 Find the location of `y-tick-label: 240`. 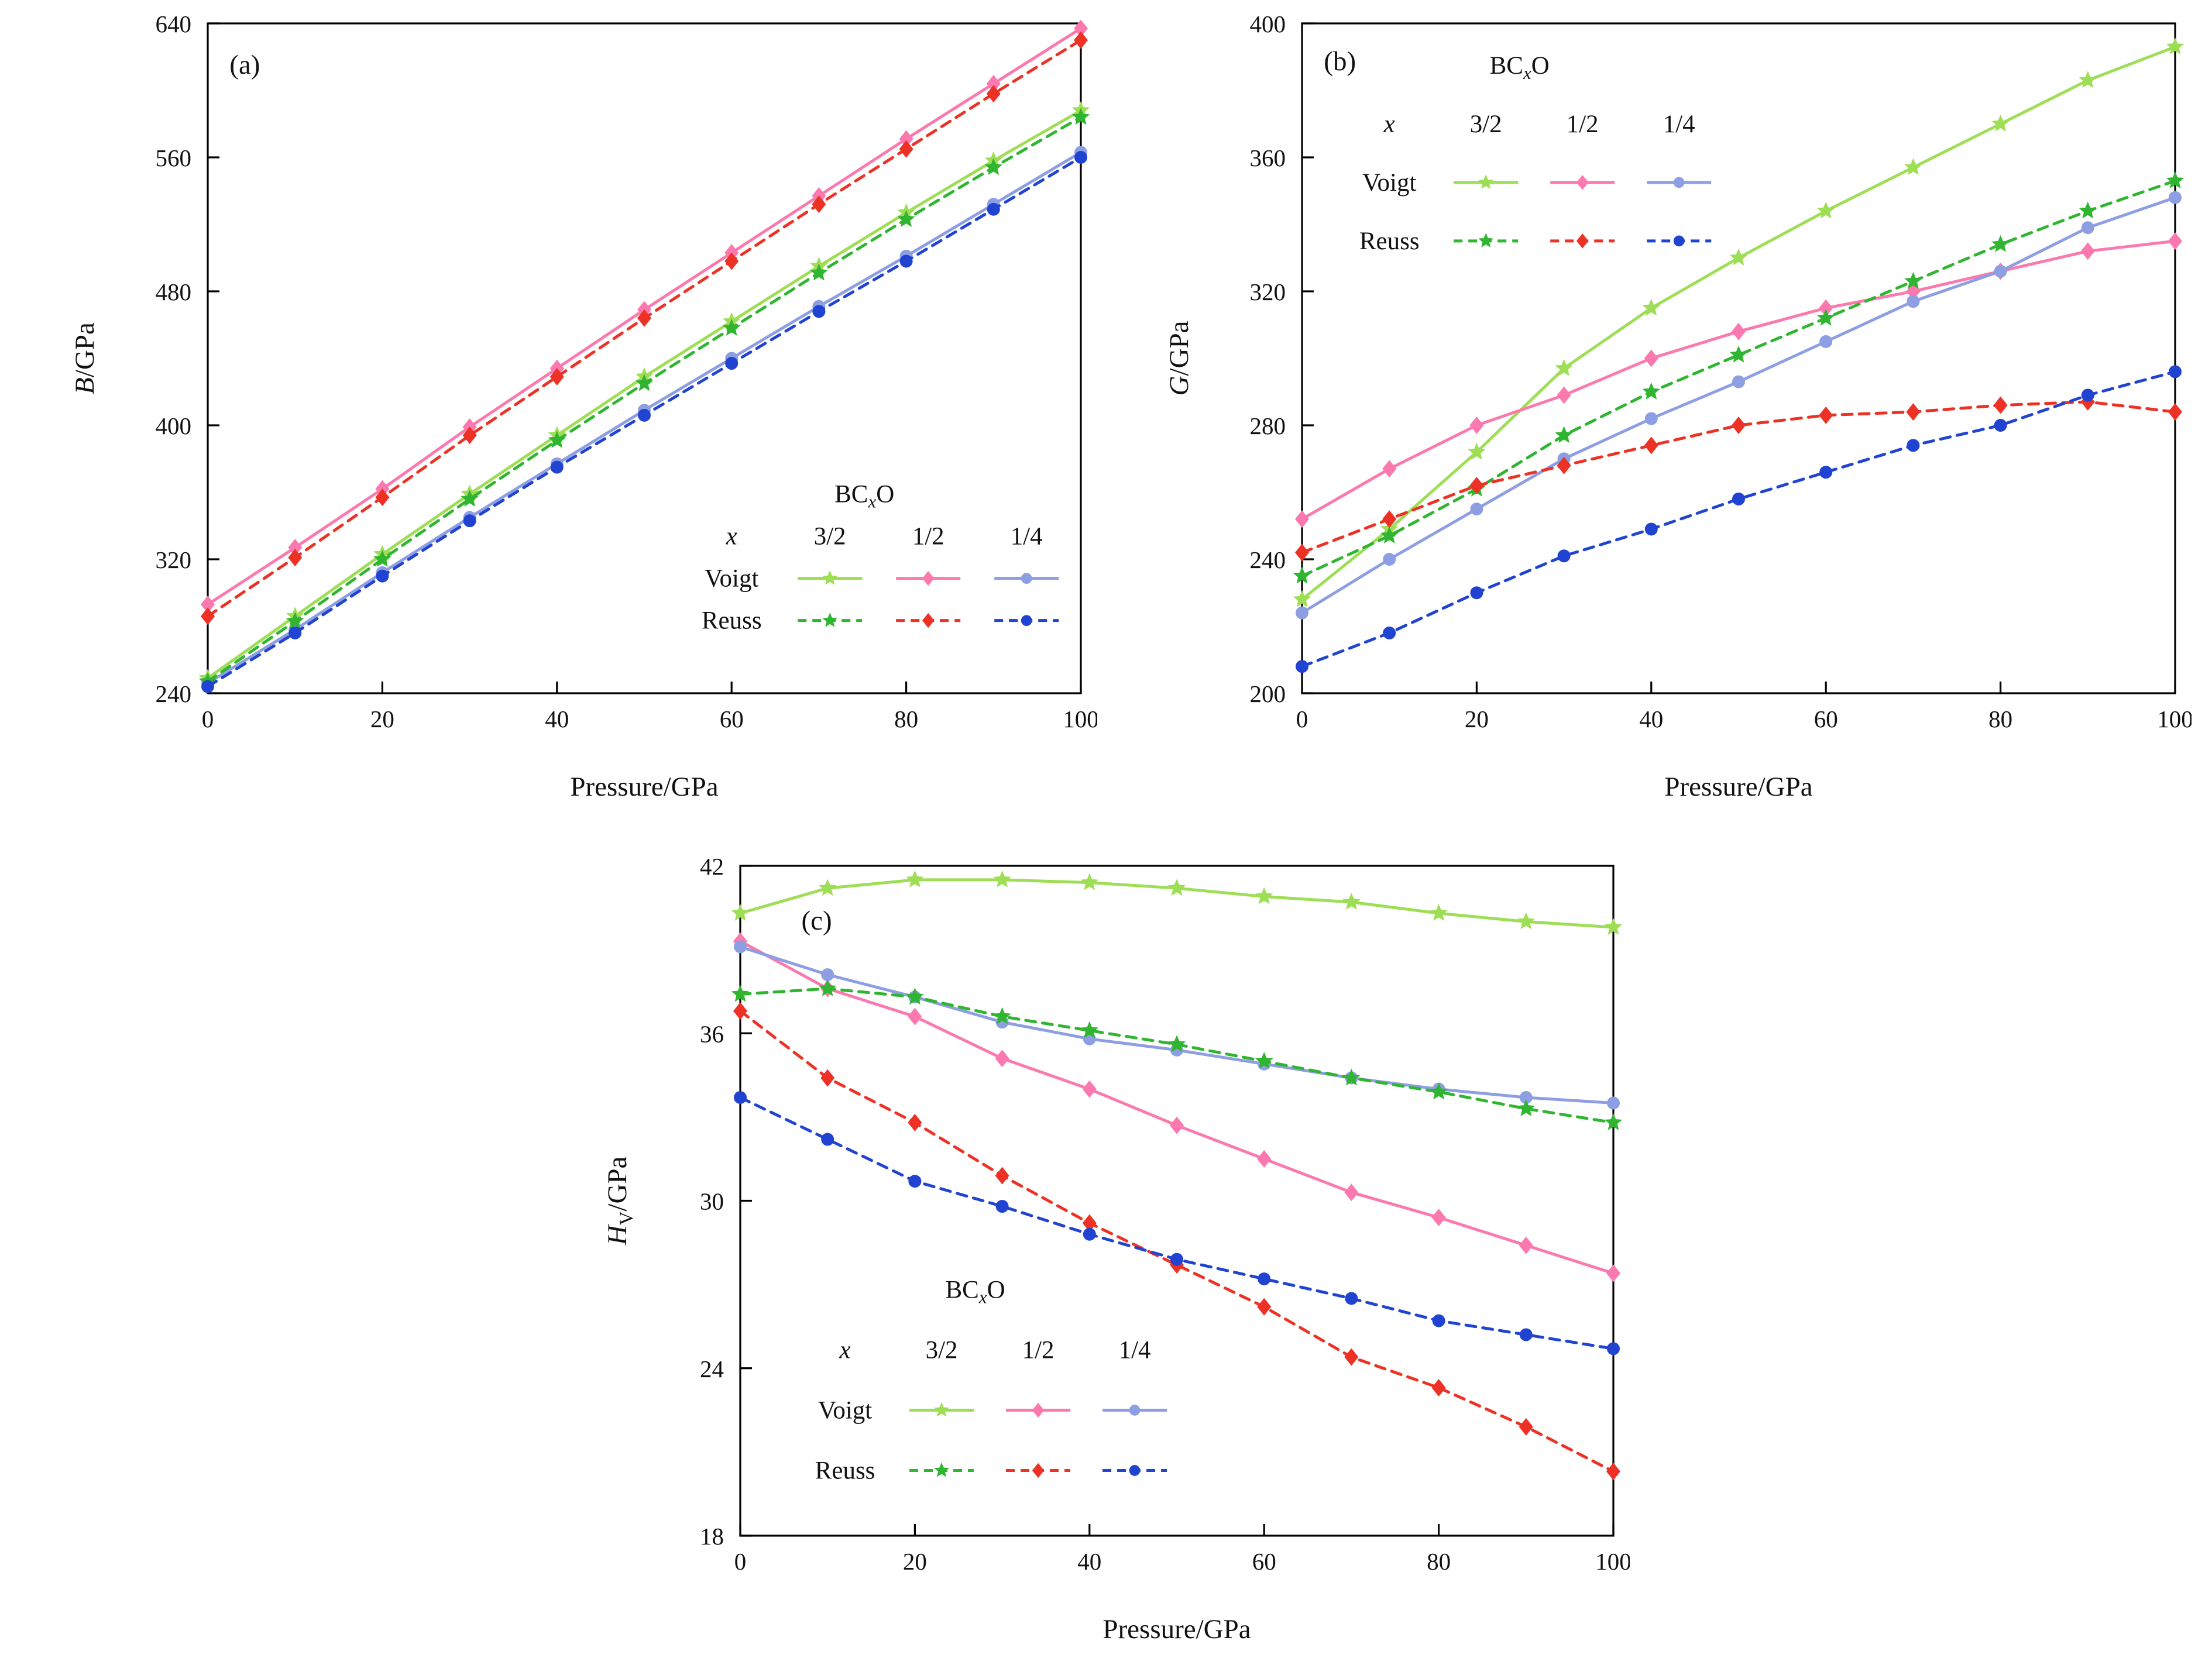

y-tick-label: 240 is located at coordinates (174, 694).